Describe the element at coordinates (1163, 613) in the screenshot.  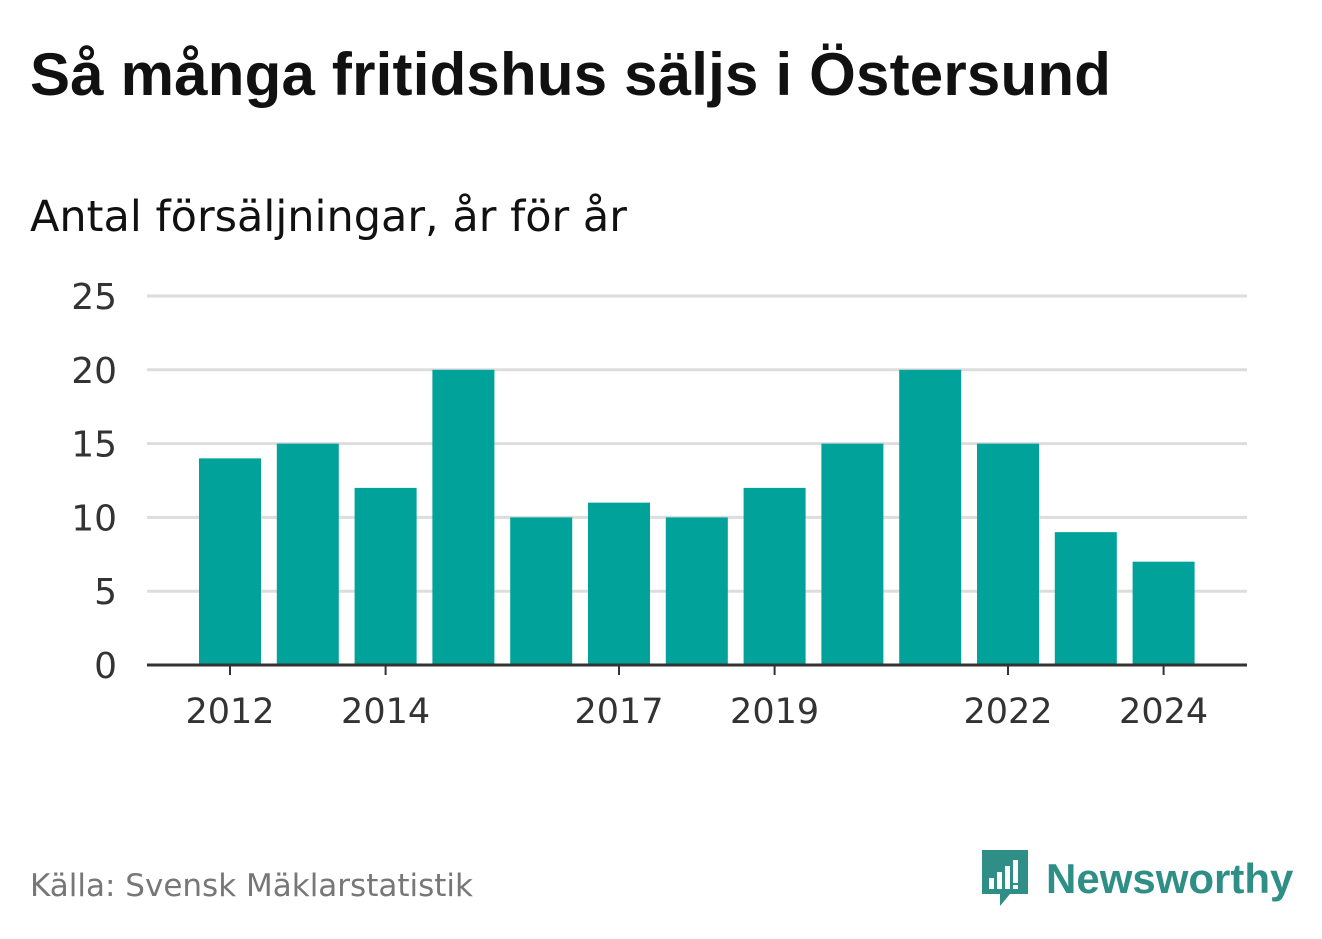
I see `bar-2024` at that location.